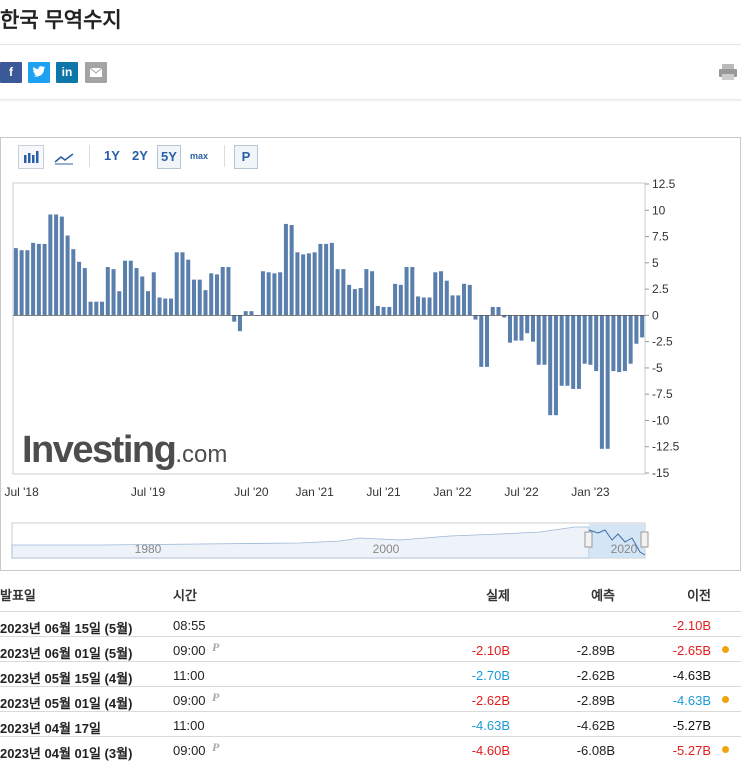 Image resolution: width=747 pixels, height=775 pixels. I want to click on bar-chart-button, so click(31, 157).